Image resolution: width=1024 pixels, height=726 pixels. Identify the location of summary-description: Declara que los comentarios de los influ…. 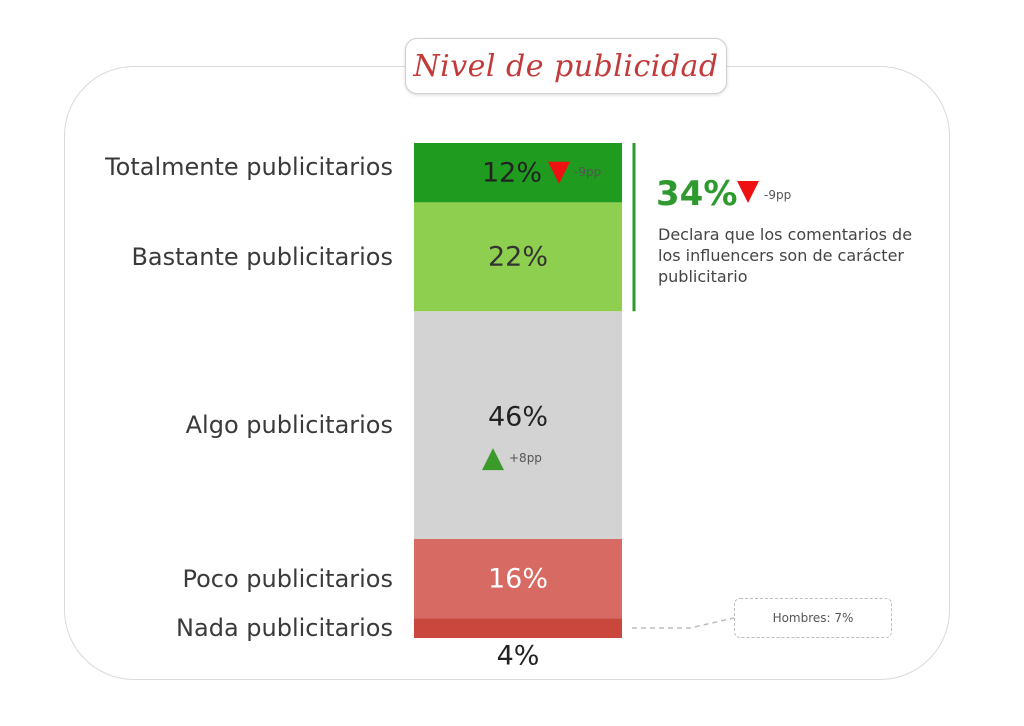
(785, 255).